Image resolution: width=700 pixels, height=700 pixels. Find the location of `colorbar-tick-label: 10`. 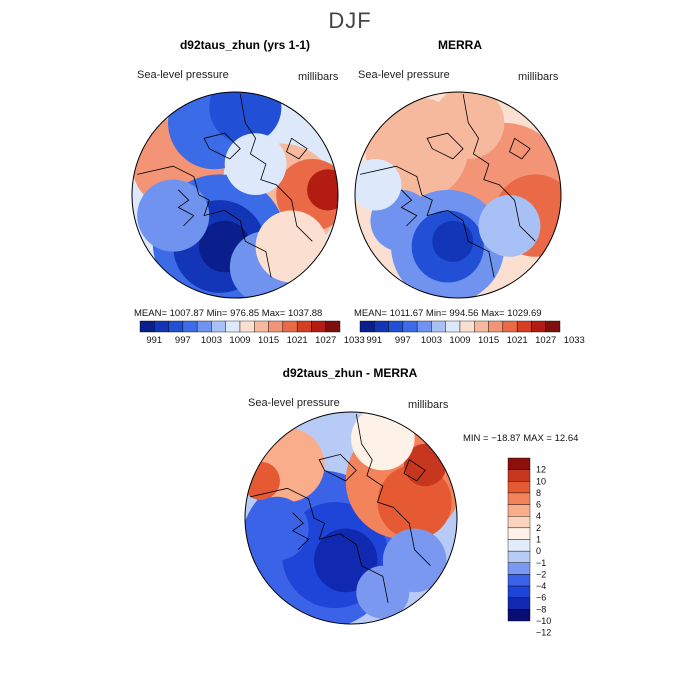

colorbar-tick-label: 10 is located at coordinates (541, 481).